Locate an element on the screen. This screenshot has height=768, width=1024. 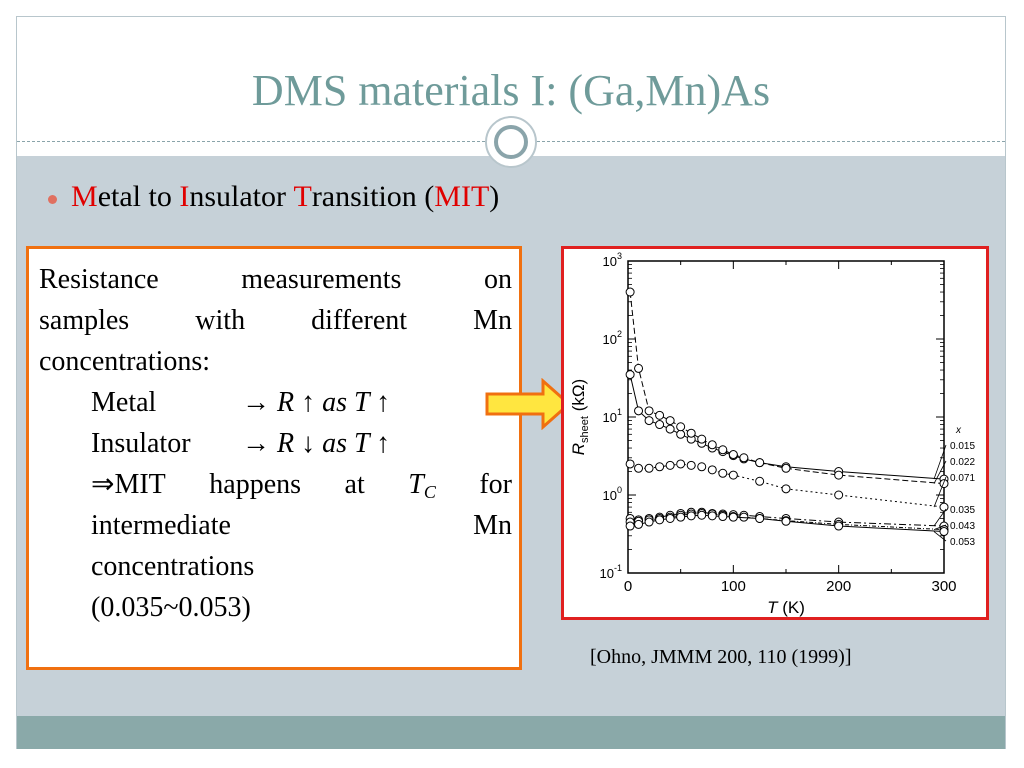
legend-entry: 0.035 is located at coordinates (962, 510).